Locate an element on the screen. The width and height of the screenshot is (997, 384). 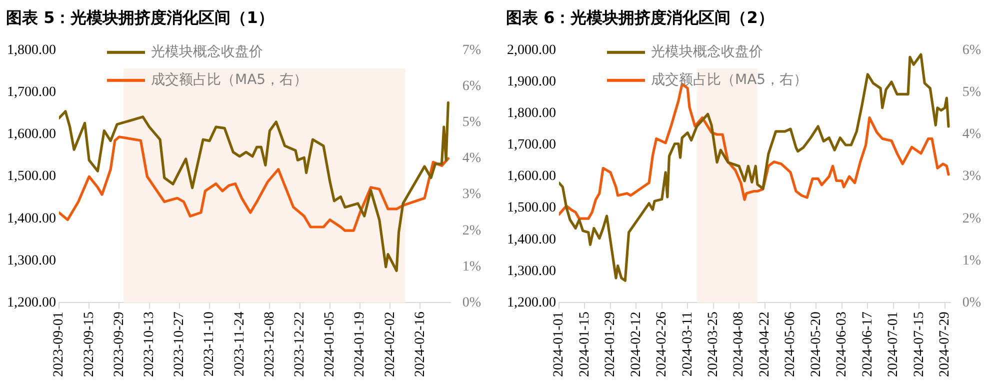
x-tick-label: 2023-10-27 is located at coordinates (180, 345).